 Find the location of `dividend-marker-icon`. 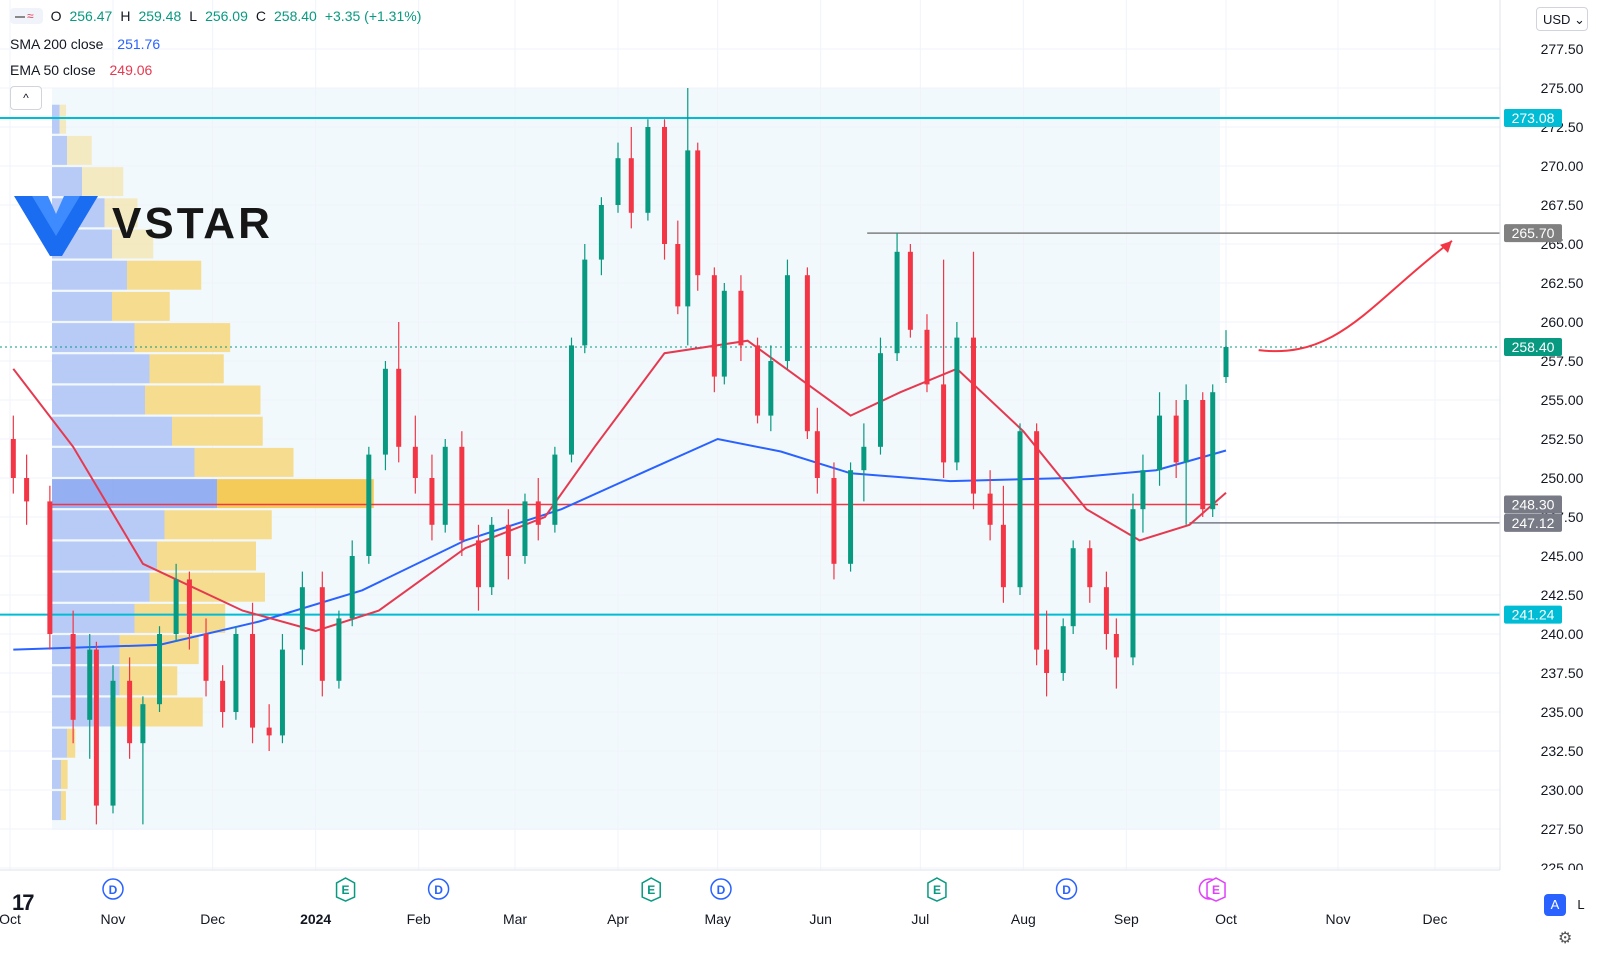

dividend-marker-icon is located at coordinates (438, 889).